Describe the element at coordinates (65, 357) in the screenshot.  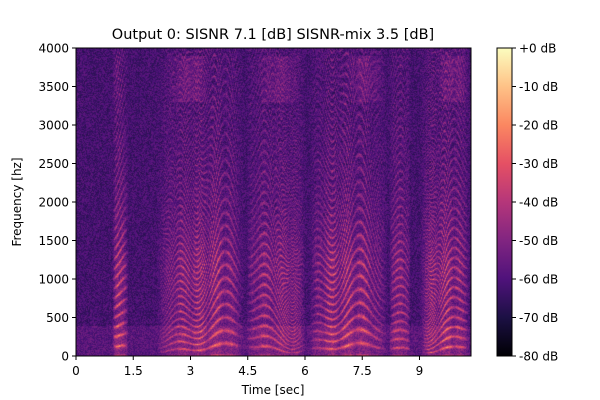
I see `y-tick-label: 0` at that location.